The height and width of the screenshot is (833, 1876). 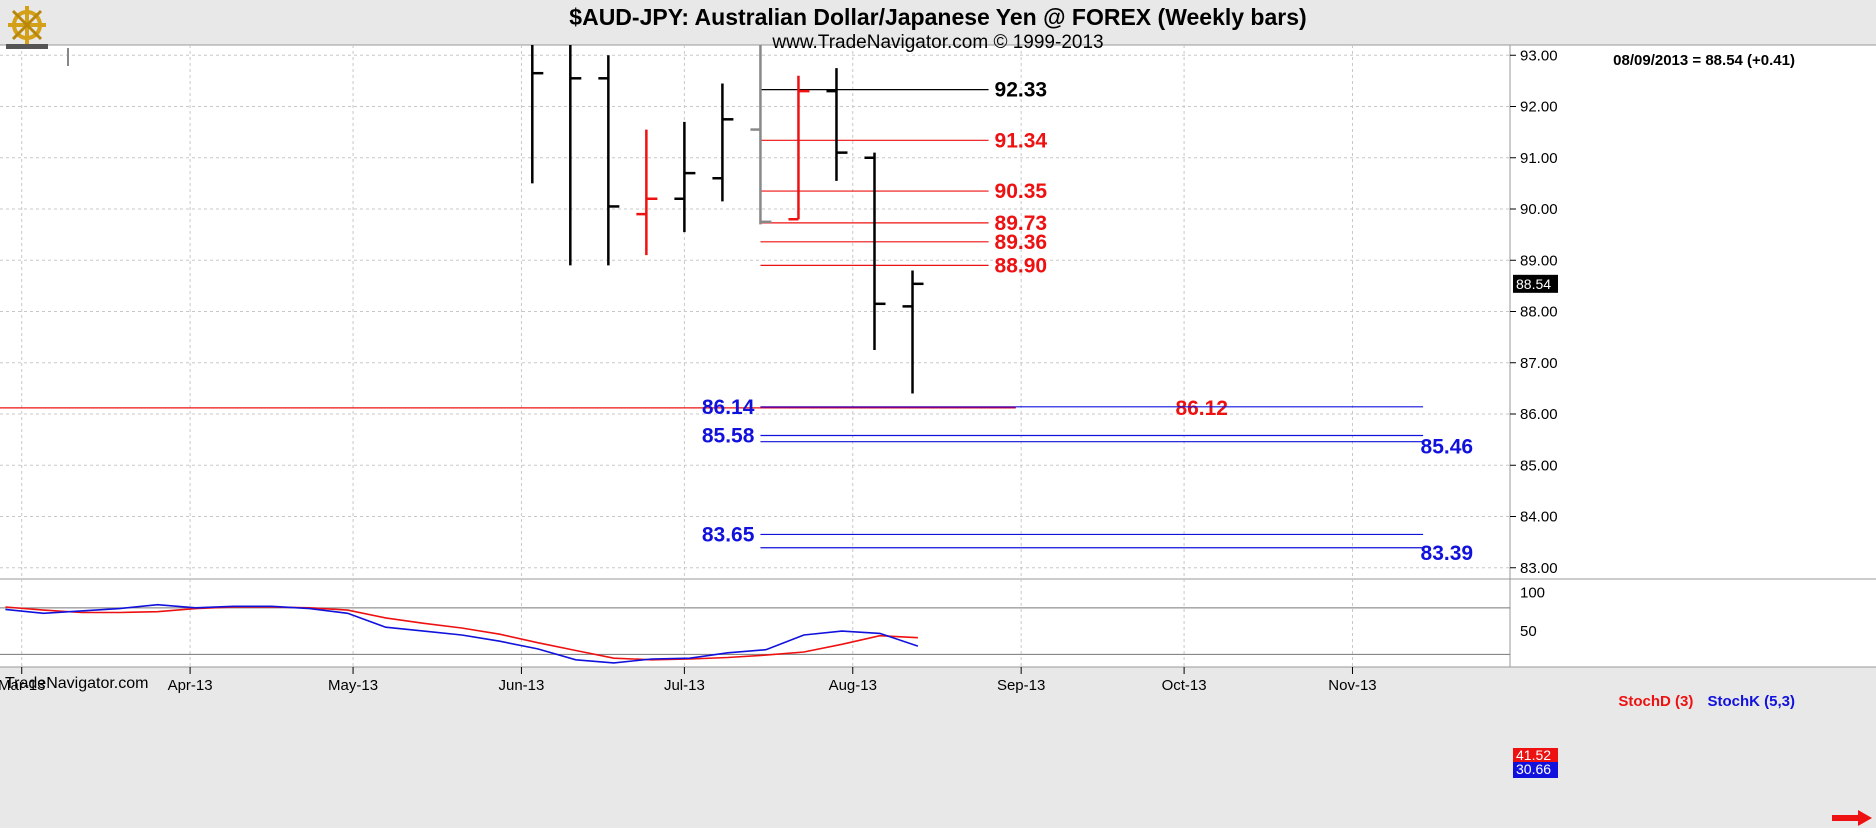 I want to click on stochastic-legend: StochD (3) StochK (5,3), so click(x=1706, y=701).